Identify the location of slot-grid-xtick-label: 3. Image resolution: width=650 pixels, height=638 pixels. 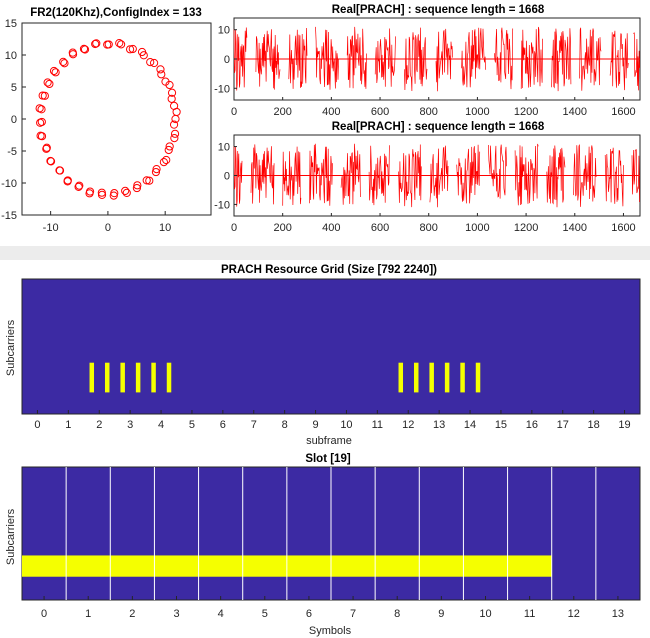
(176, 614).